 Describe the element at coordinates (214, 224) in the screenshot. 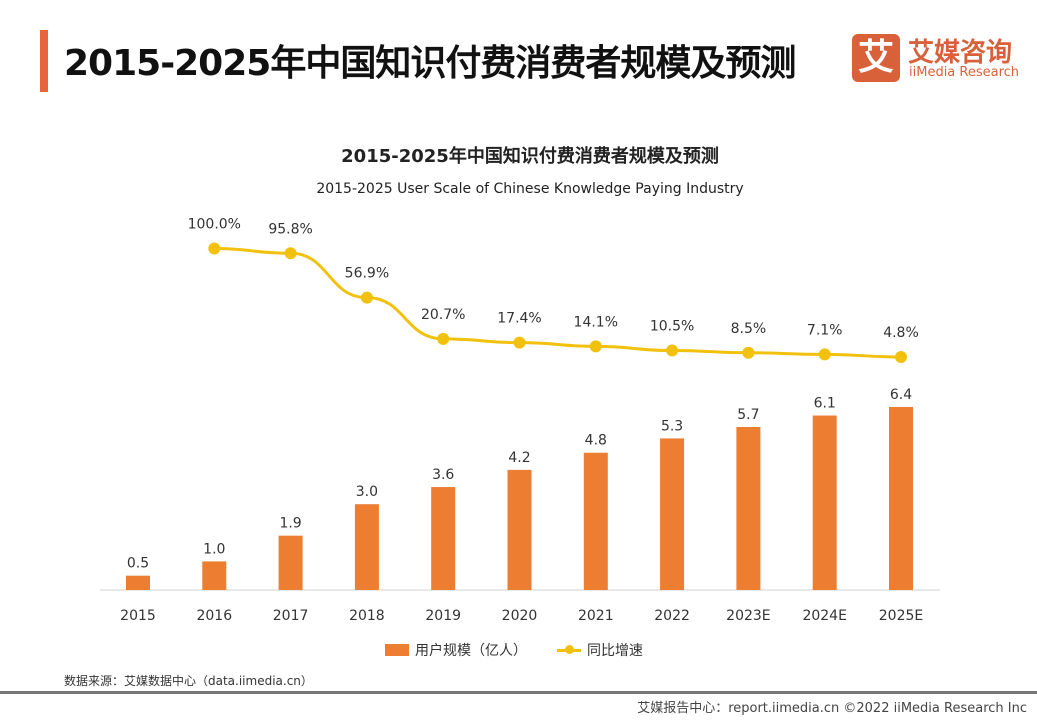

I see `growth-value-label: 100.0%` at that location.